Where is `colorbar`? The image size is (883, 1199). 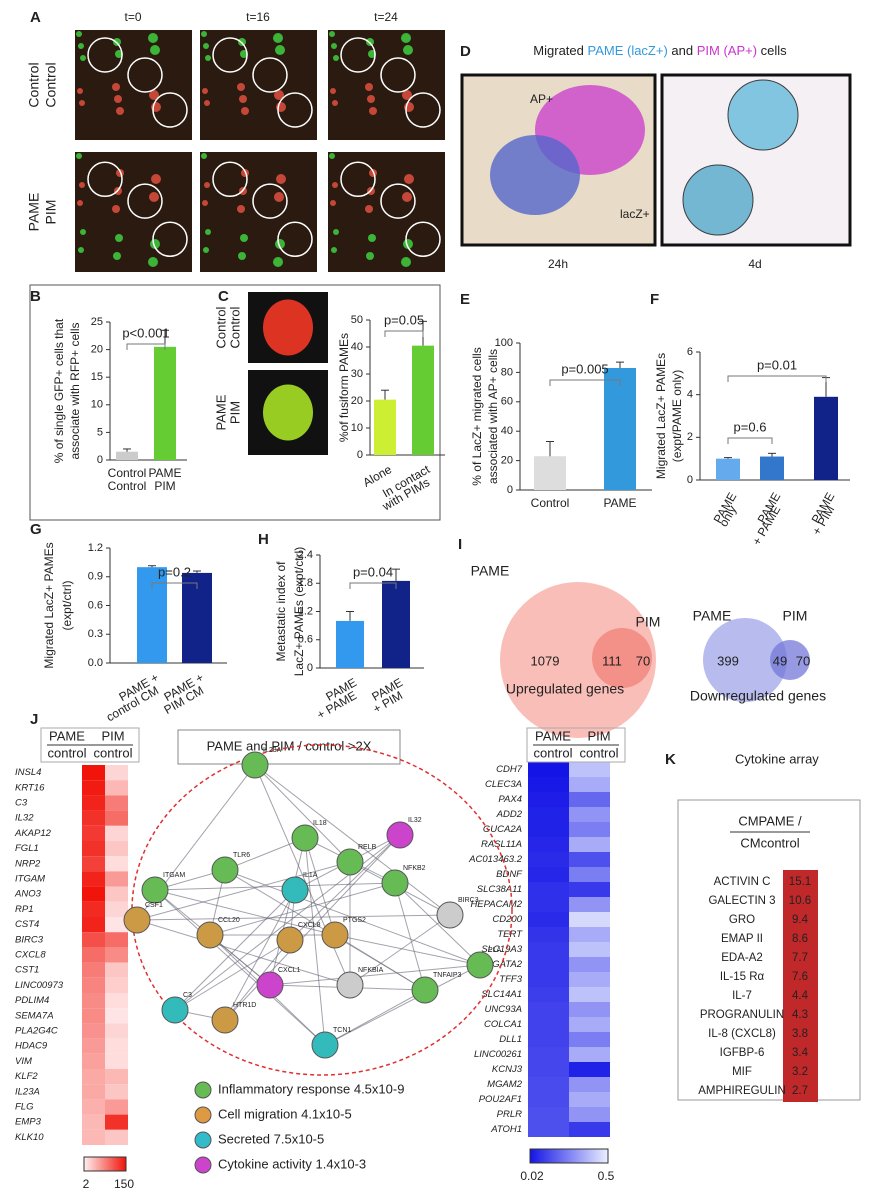 colorbar is located at coordinates (569, 1156).